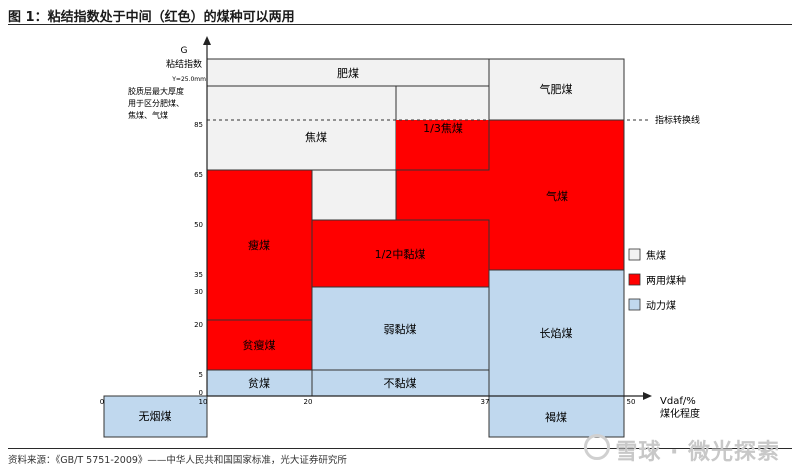 This screenshot has height=472, width=800. Describe the element at coordinates (301, 128) in the screenshot. I see `region-jiaomei-upper` at that location.